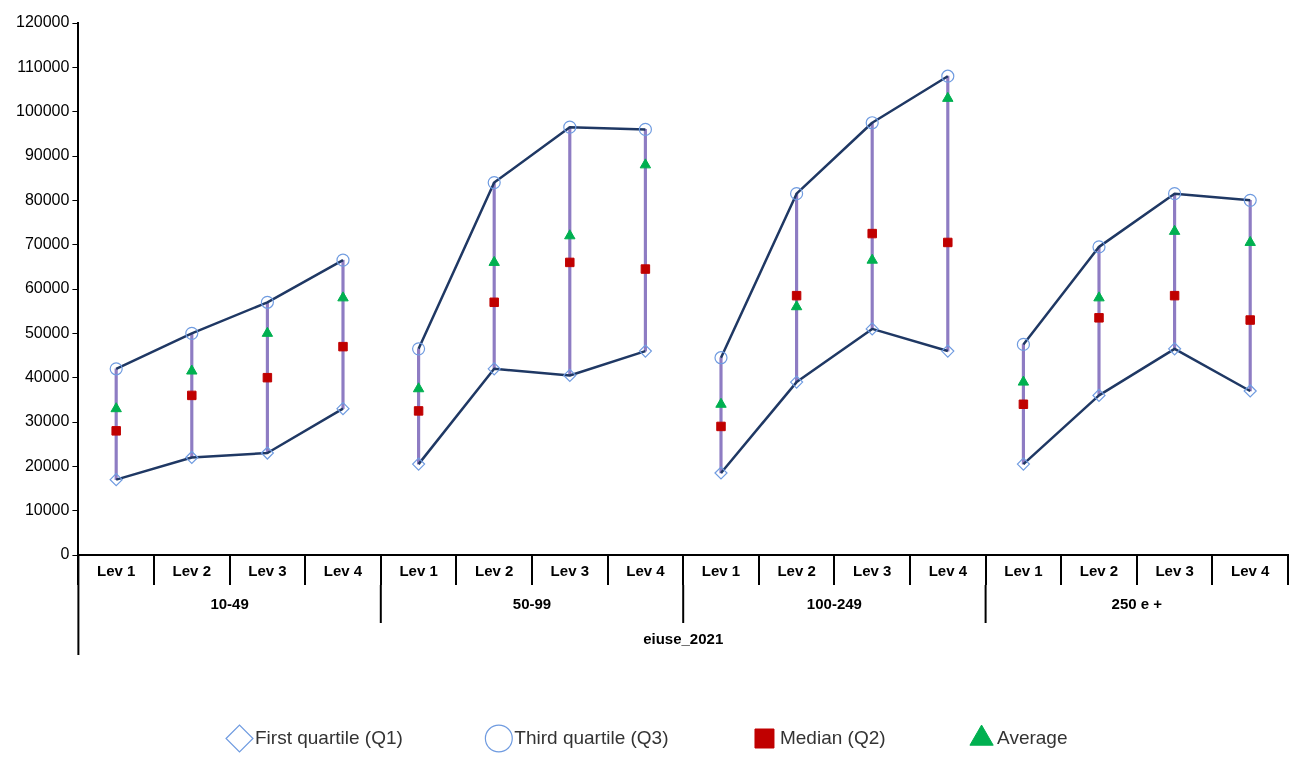 This screenshot has width=1309, height=767. I want to click on legend-label: Third quartile (Q3), so click(591, 737).